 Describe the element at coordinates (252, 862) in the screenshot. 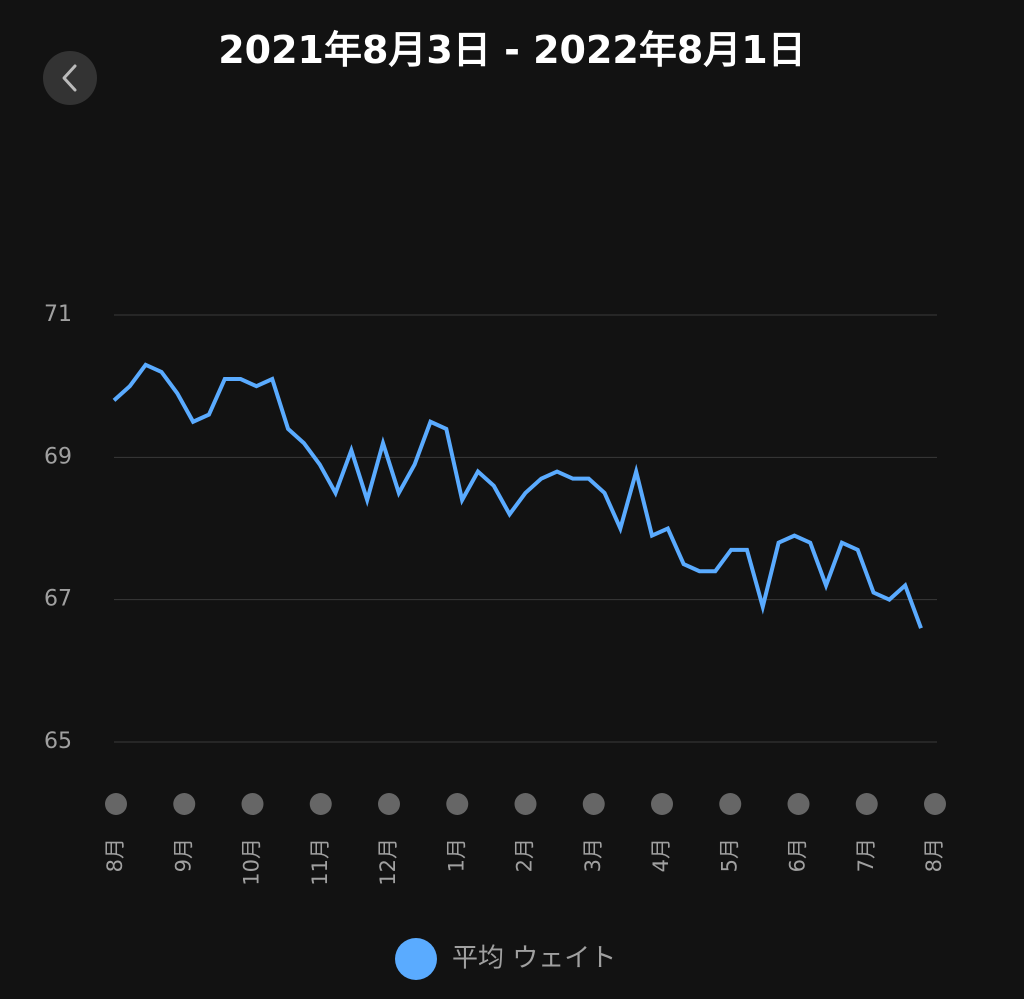

I see `x-tick-label: 10月` at that location.